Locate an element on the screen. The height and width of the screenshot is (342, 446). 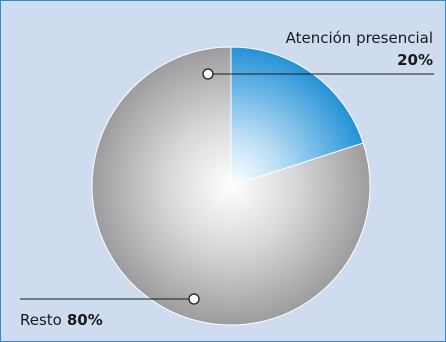
leader-dot-presencial is located at coordinates (208, 74).